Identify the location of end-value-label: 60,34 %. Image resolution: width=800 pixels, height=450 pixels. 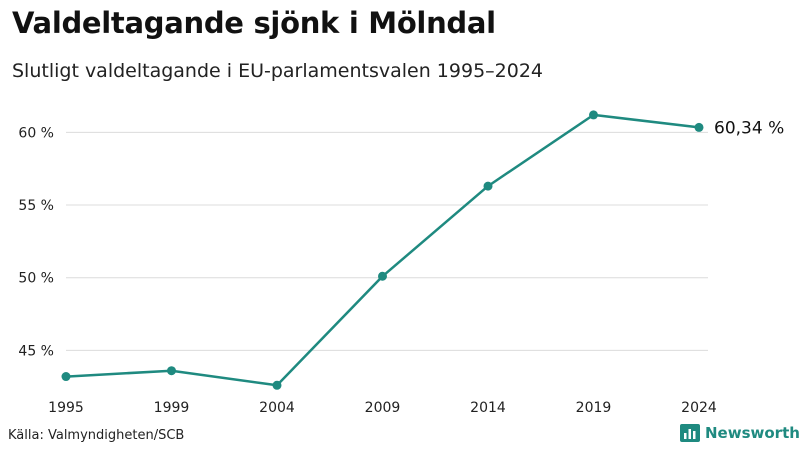
(749, 128).